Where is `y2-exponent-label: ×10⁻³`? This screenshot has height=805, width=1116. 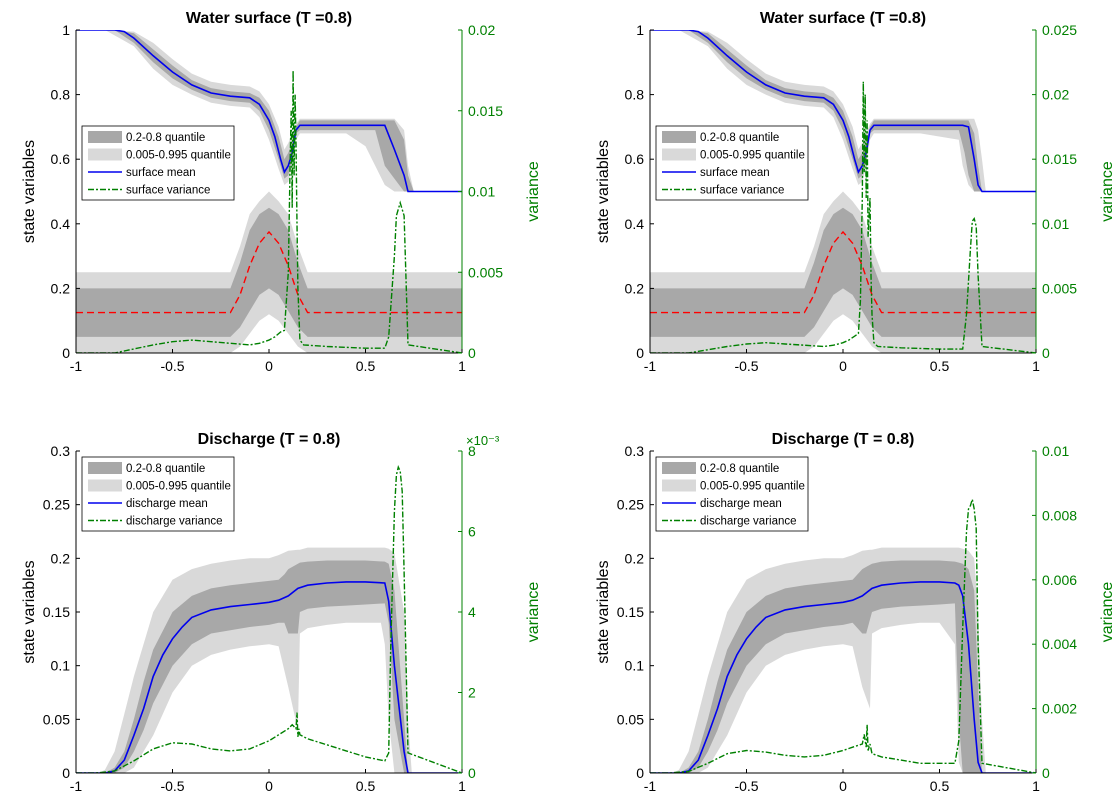
y2-exponent-label: ×10⁻³ is located at coordinates (483, 440).